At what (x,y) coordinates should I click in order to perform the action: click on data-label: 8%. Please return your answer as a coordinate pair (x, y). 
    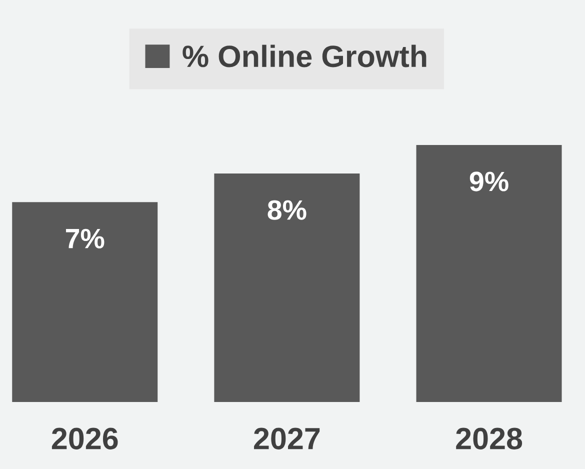
    Looking at the image, I should click on (287, 210).